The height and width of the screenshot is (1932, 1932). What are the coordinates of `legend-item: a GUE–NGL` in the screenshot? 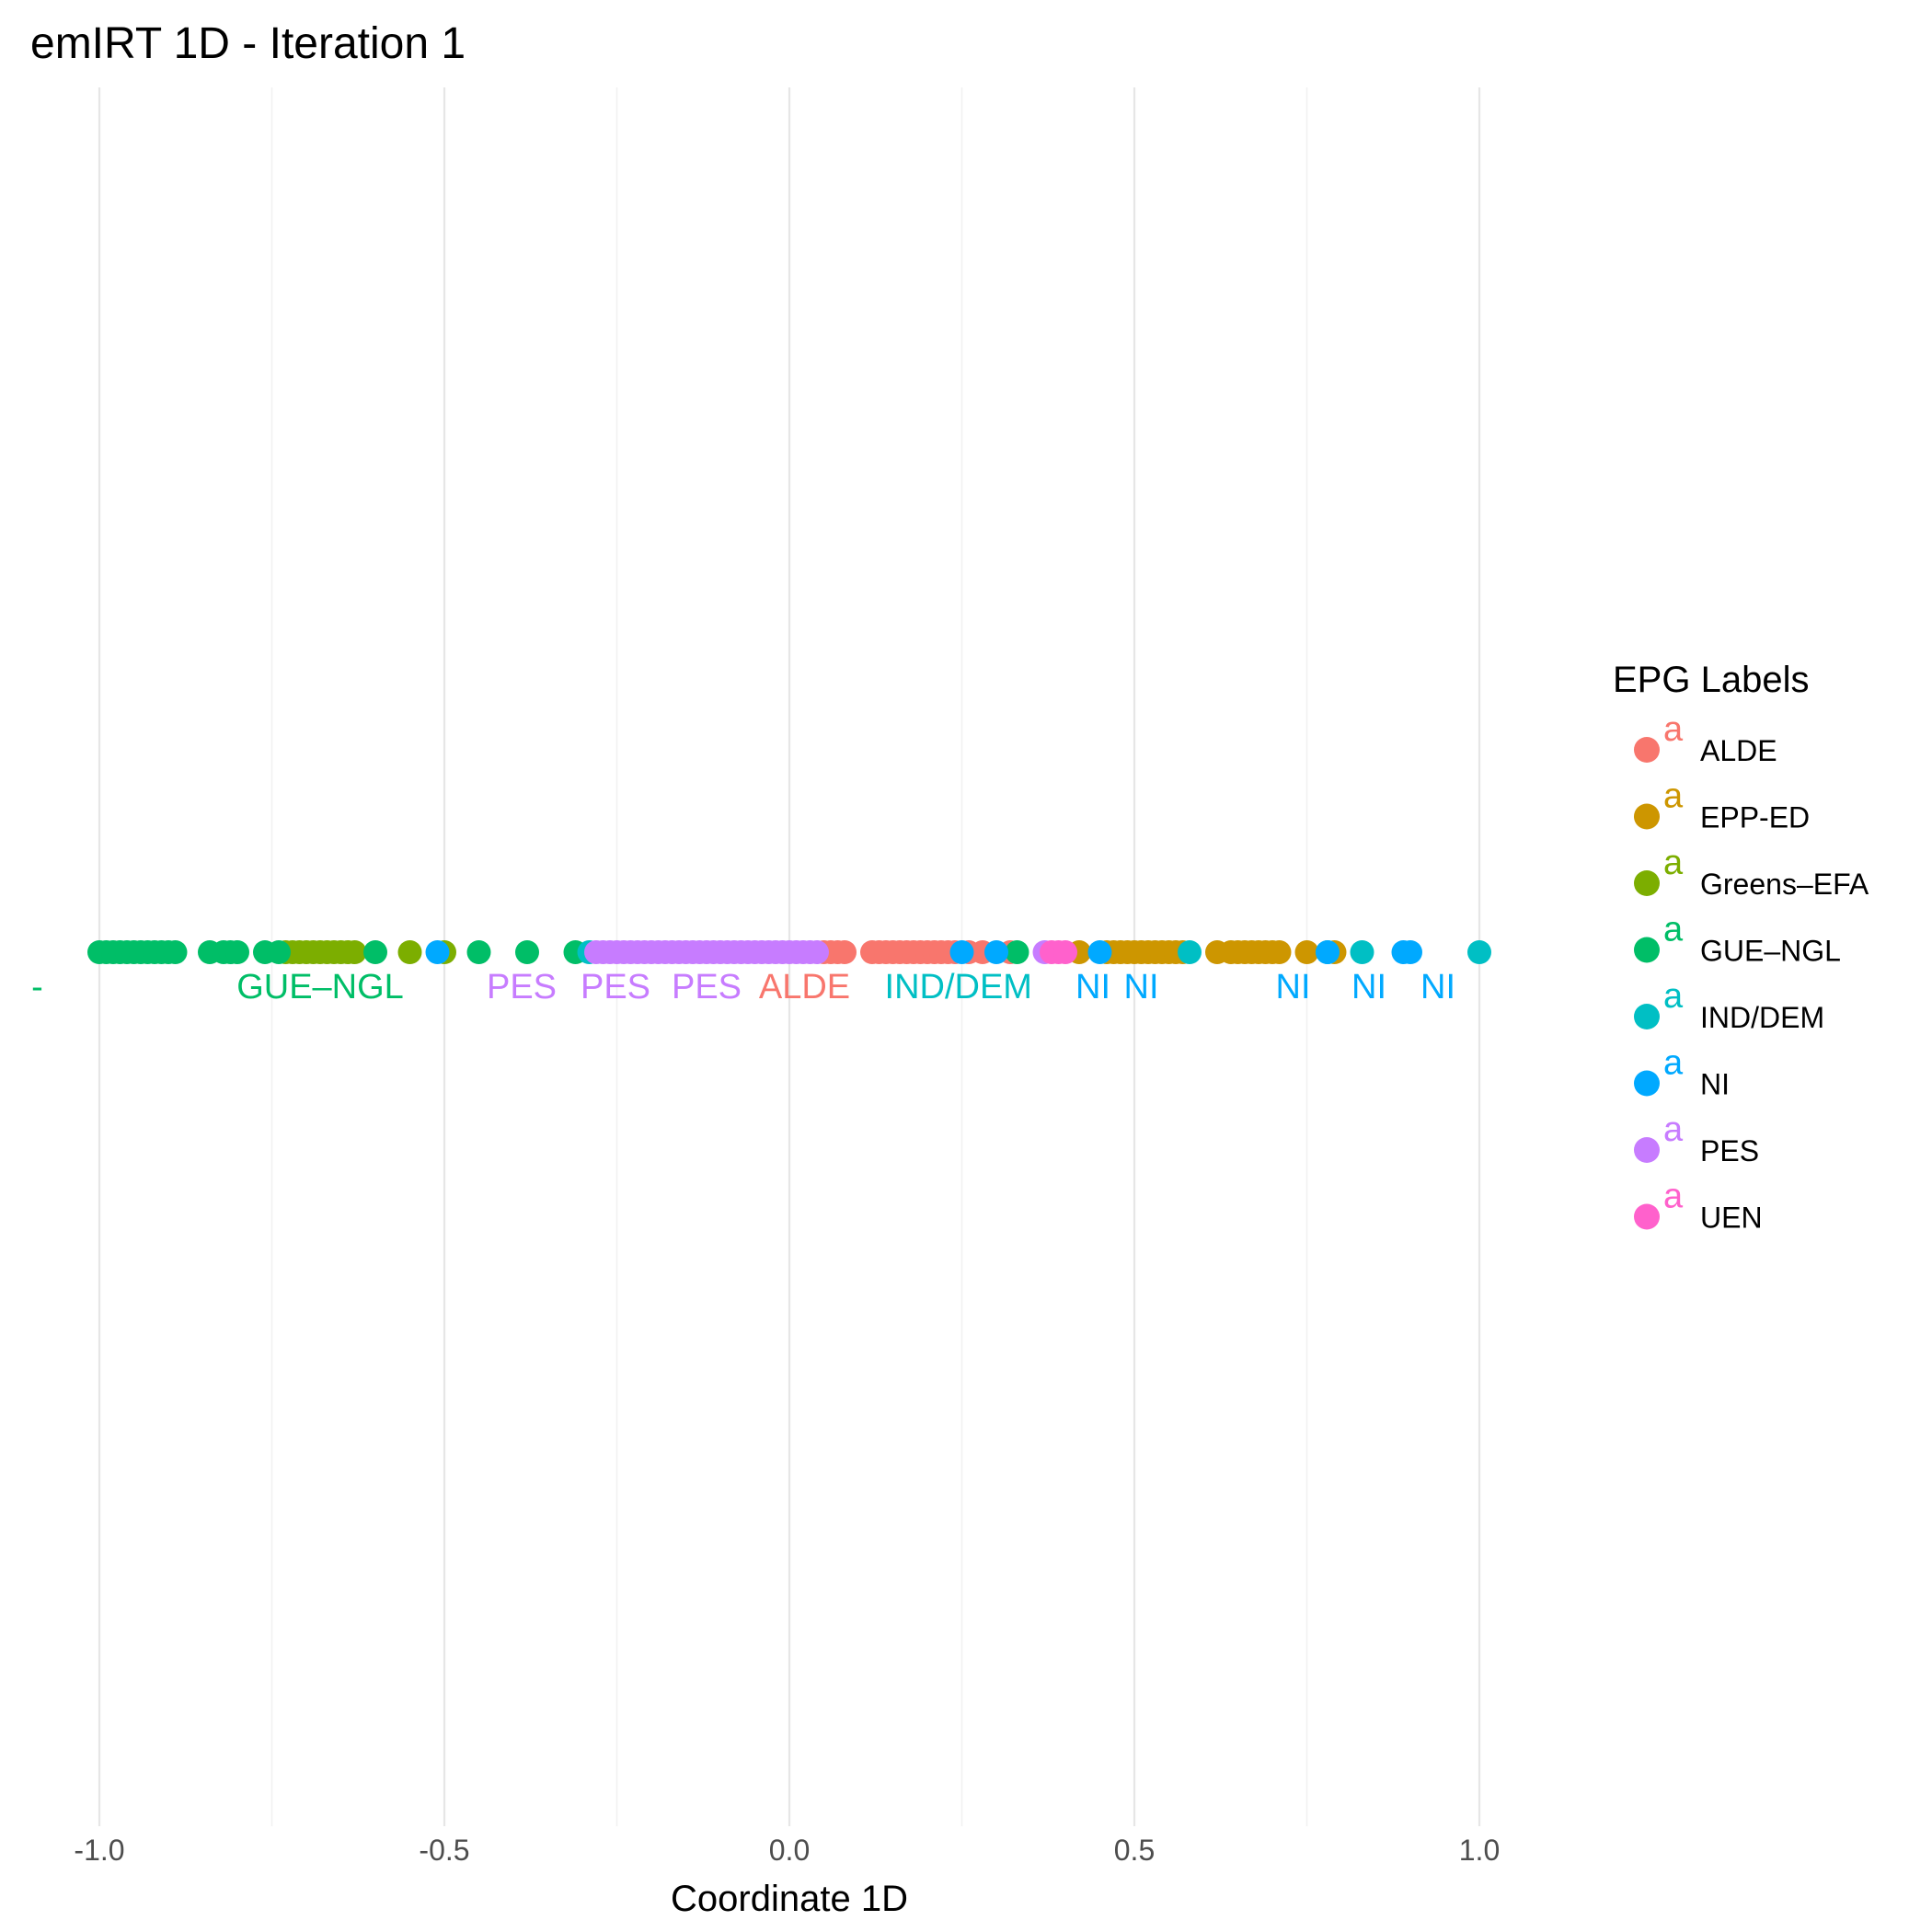 It's located at (1737, 939).